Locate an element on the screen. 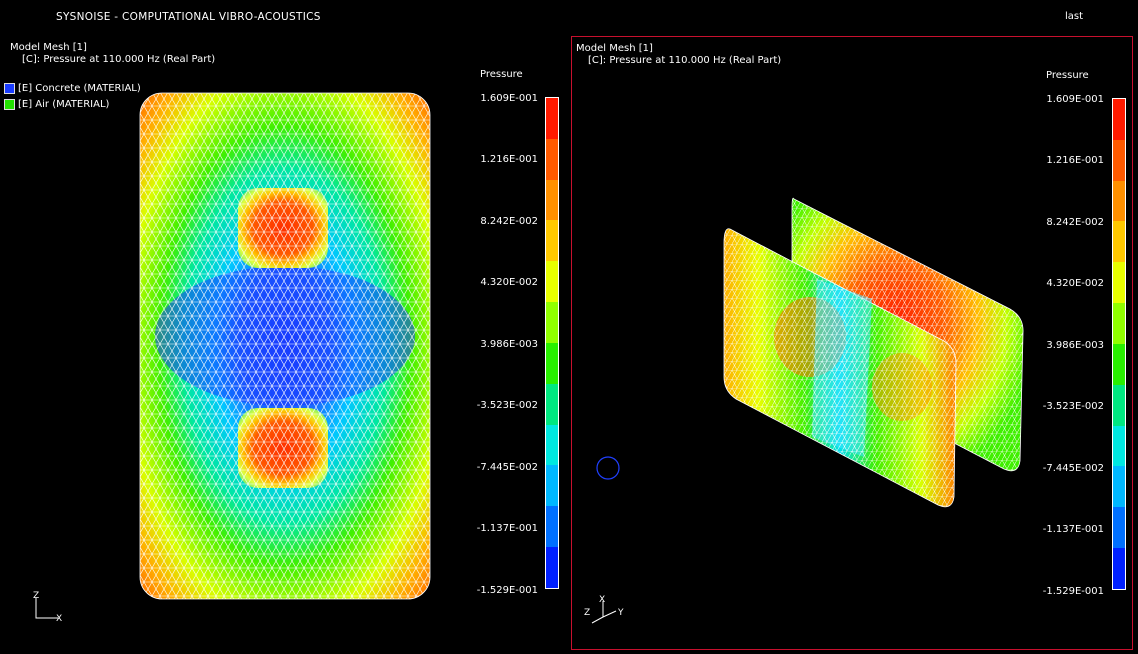 Image resolution: width=1138 pixels, height=654 pixels. axis-label-vertical: Z is located at coordinates (36, 596).